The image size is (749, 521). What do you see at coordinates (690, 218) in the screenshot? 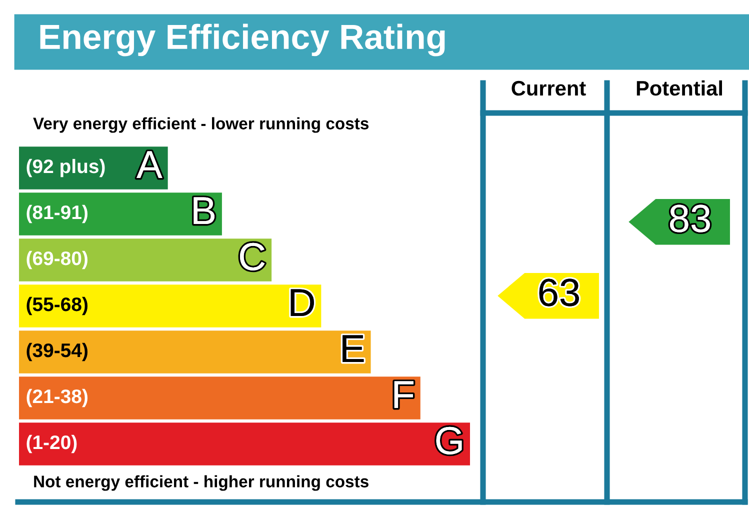
I see `data-label: 83` at bounding box center [690, 218].